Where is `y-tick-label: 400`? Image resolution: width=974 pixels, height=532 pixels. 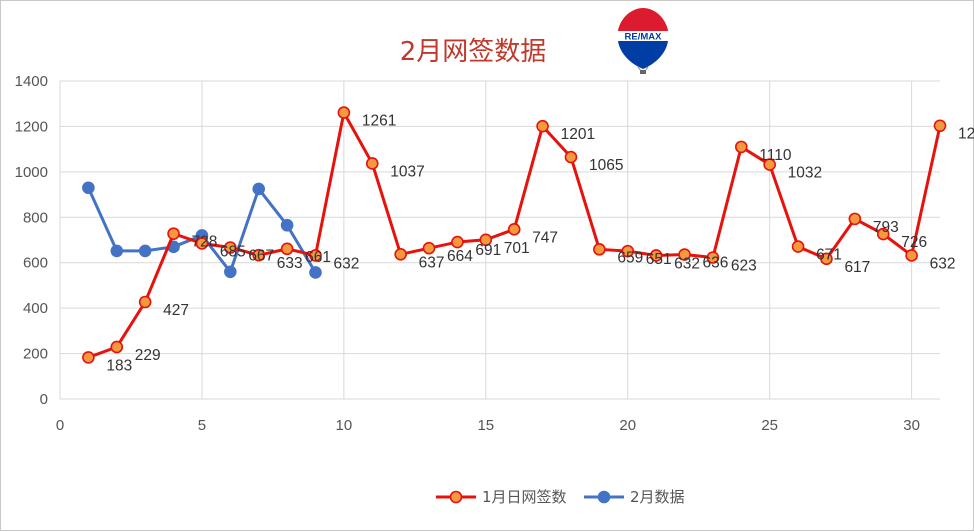
y-tick-label: 400 is located at coordinates (35, 308).